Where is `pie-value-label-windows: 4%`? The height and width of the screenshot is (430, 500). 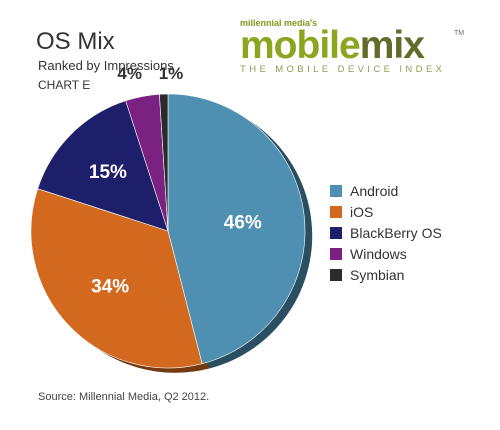
pie-value-label-windows: 4% is located at coordinates (129, 73).